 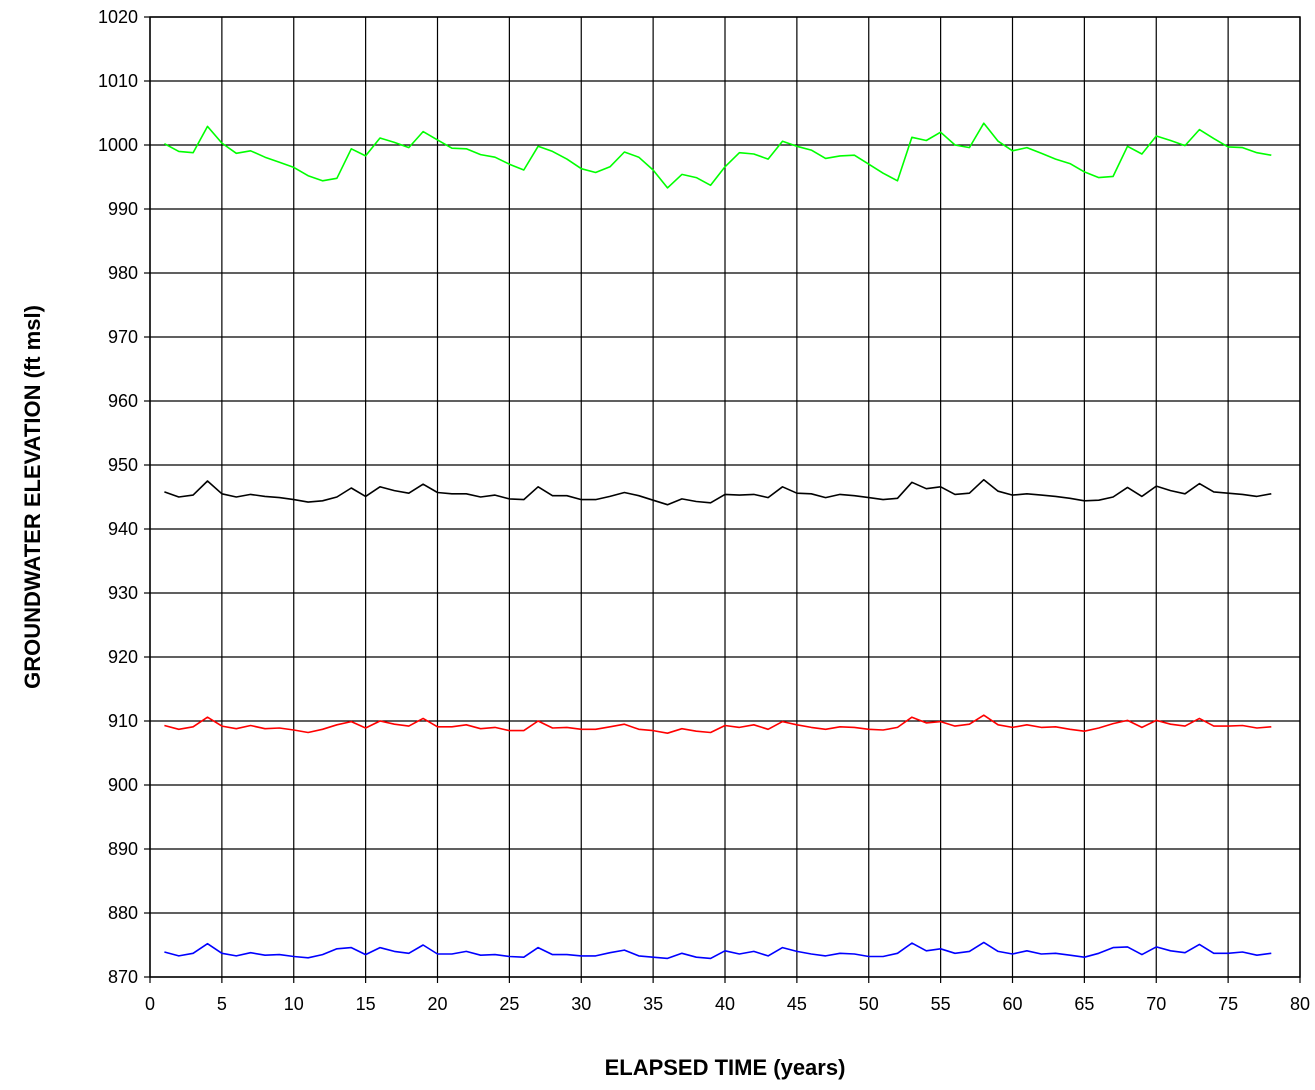 What do you see at coordinates (150, 1004) in the screenshot?
I see `x-tick-label: 0` at bounding box center [150, 1004].